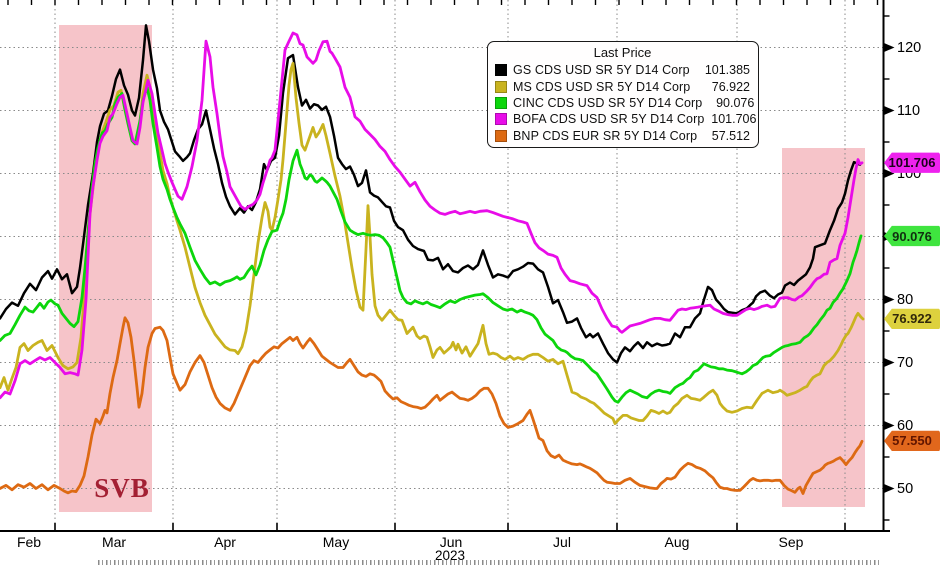 The image size is (940, 565). What do you see at coordinates (605, 135) in the screenshot?
I see `legend-series-name: BNP CDS EUR SR 5Y D14 Corp` at bounding box center [605, 135].